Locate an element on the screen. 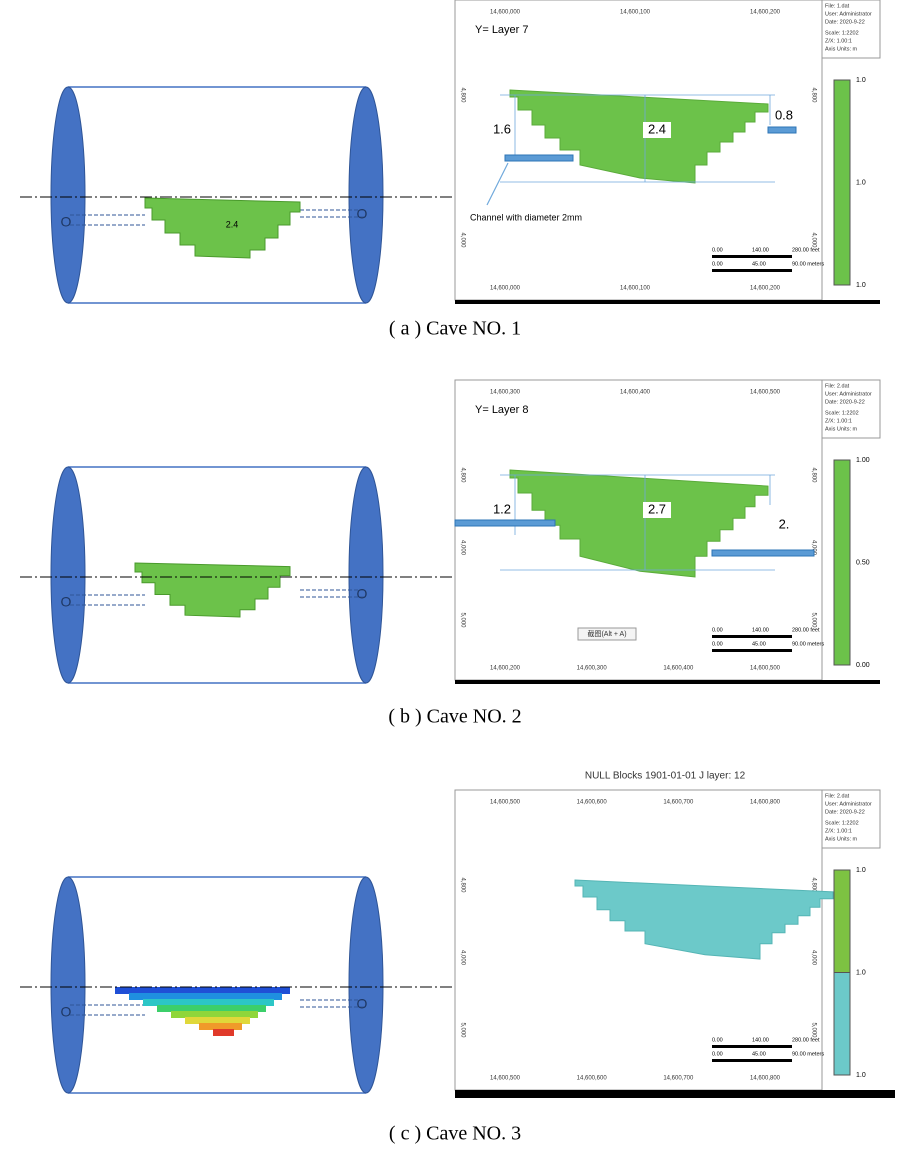 The width and height of the screenshot is (900, 1155). bottom-tick-label: 14,600,100 is located at coordinates (635, 289).